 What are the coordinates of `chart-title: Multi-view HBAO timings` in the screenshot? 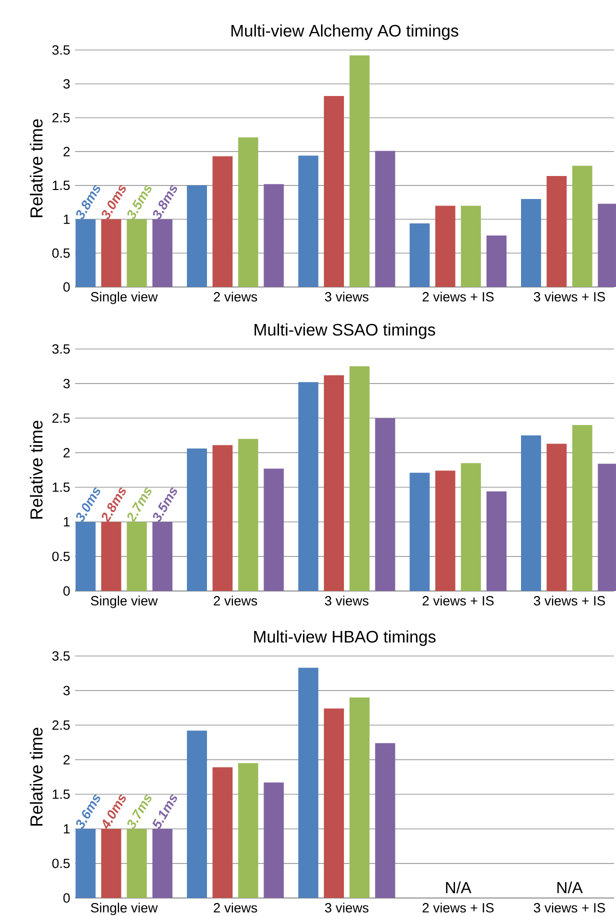 It's located at (345, 638).